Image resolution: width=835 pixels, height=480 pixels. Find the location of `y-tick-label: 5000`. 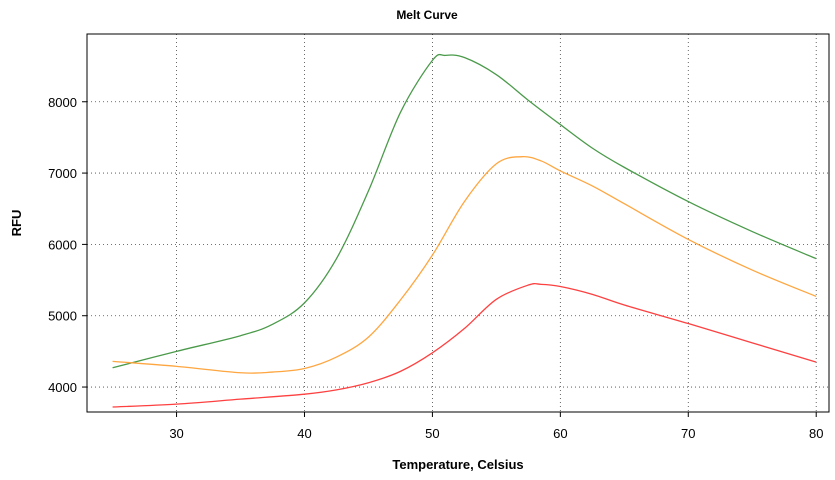

y-tick-label: 5000 is located at coordinates (62, 316).